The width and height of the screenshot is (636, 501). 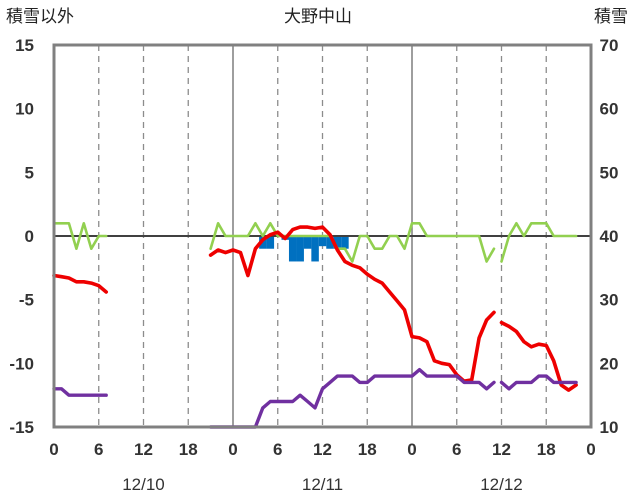 I want to click on right-tick-label: 10, so click(x=609, y=427).